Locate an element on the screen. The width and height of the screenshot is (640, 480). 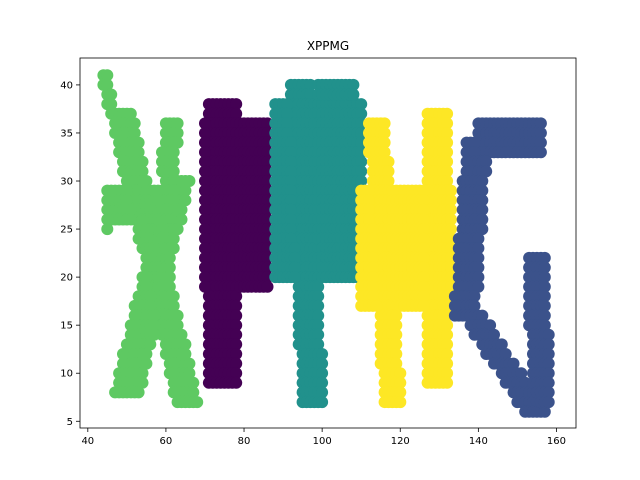
y-tick-label: 5 is located at coordinates (70, 422).